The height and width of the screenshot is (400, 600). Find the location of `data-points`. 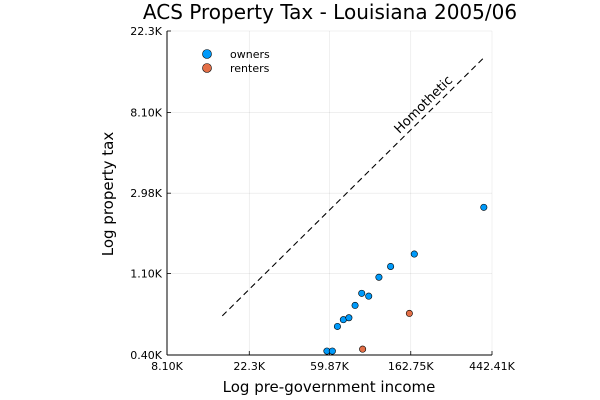

data-points is located at coordinates (405, 279).